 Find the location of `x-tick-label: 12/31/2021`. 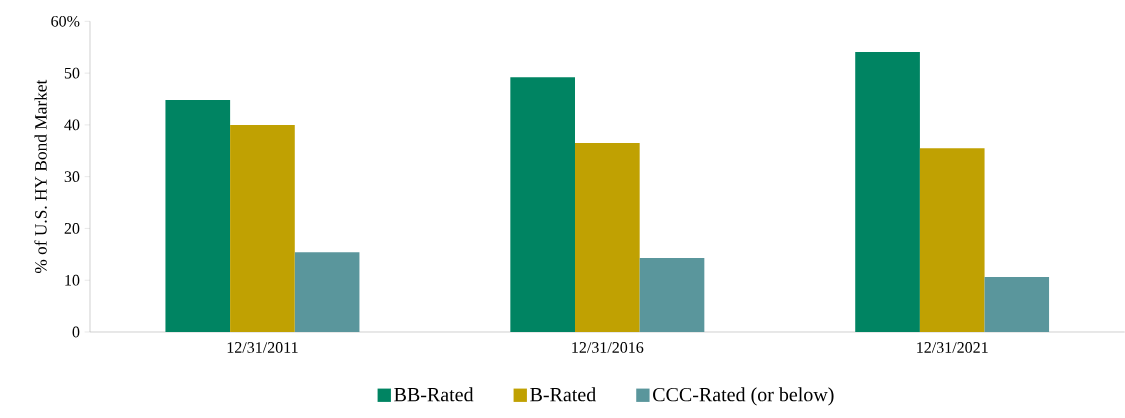

x-tick-label: 12/31/2021 is located at coordinates (952, 347).